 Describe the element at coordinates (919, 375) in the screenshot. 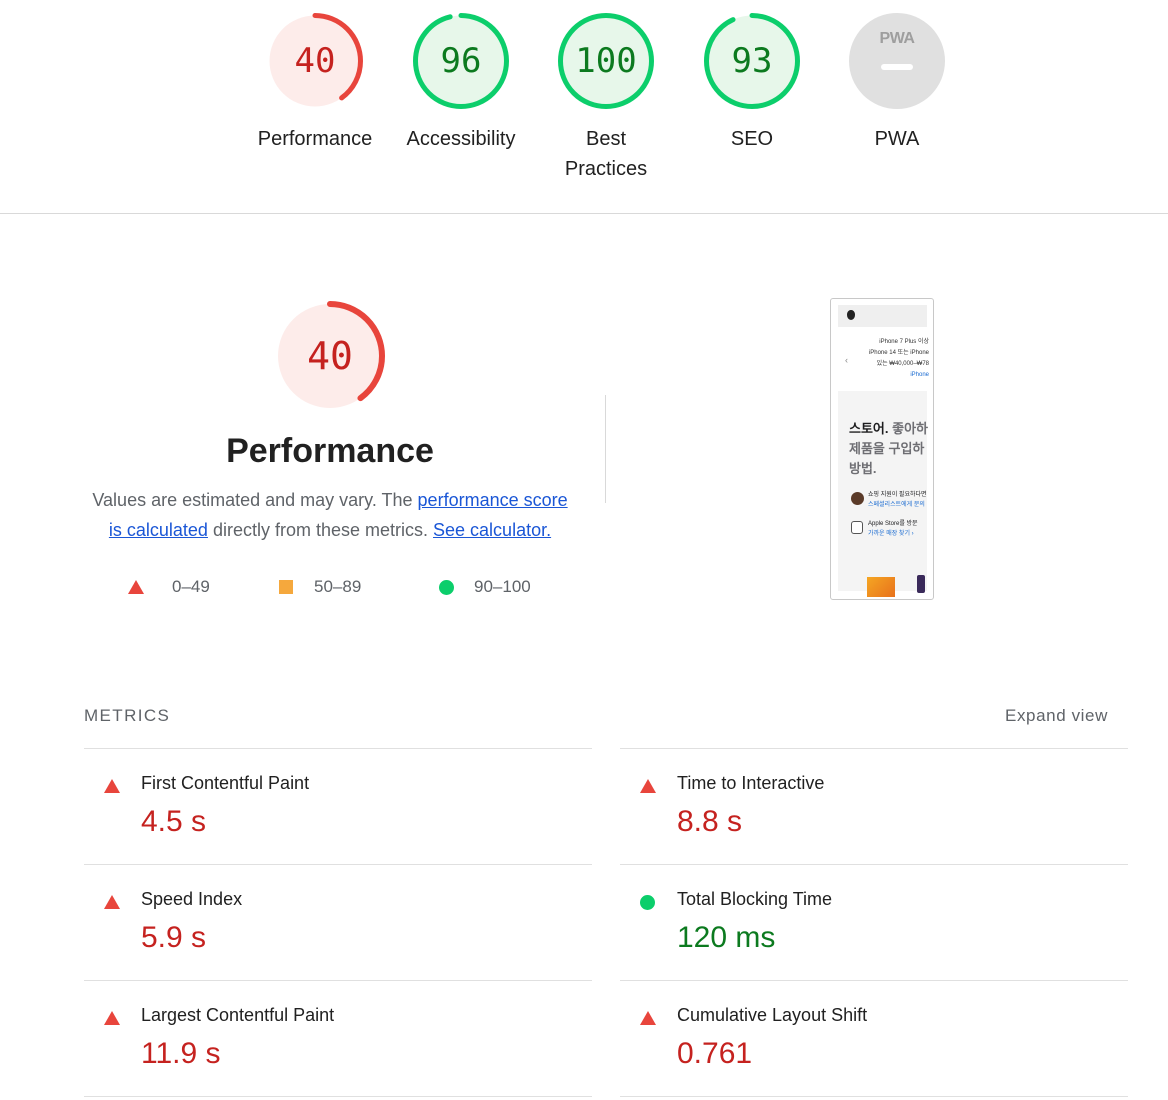

I see `notice-link: iPhone` at that location.